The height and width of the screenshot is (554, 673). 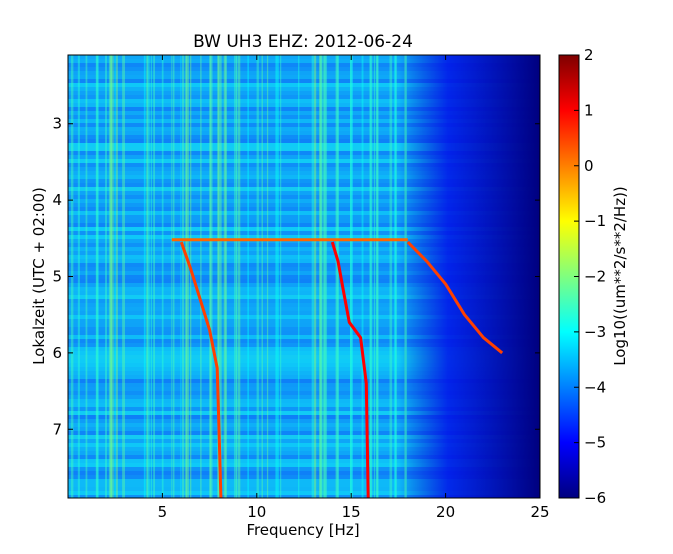 What do you see at coordinates (539, 512) in the screenshot?
I see `x-tick-label: 25` at bounding box center [539, 512].